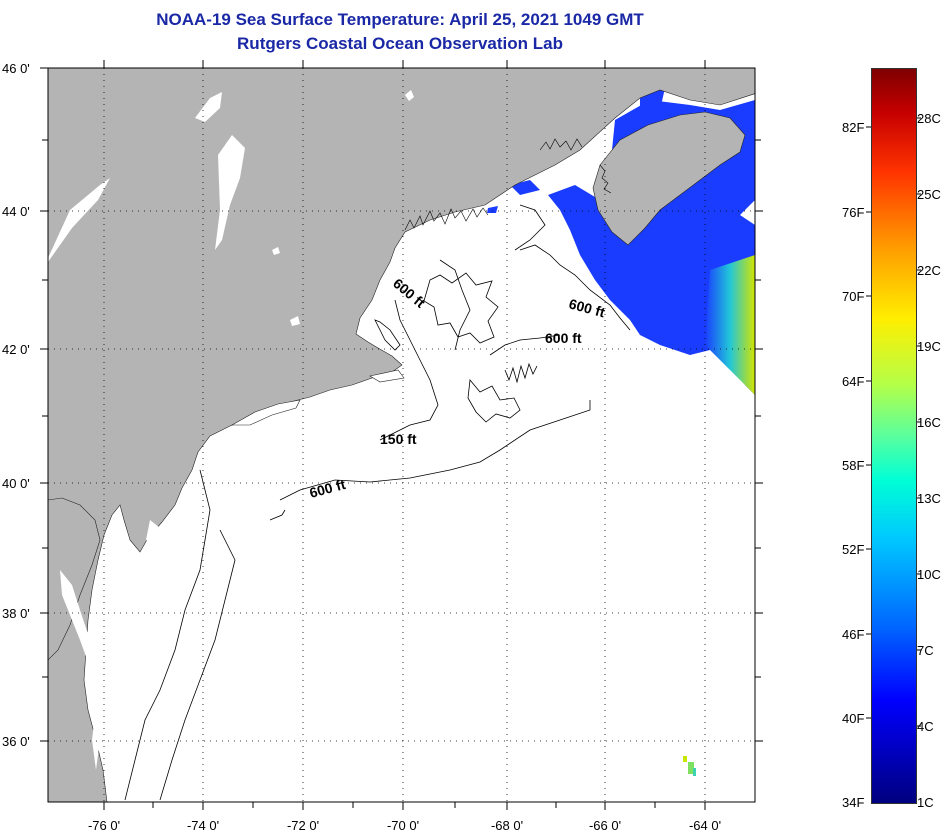  I want to click on colorbar-label-10c: 10C, so click(929, 574).